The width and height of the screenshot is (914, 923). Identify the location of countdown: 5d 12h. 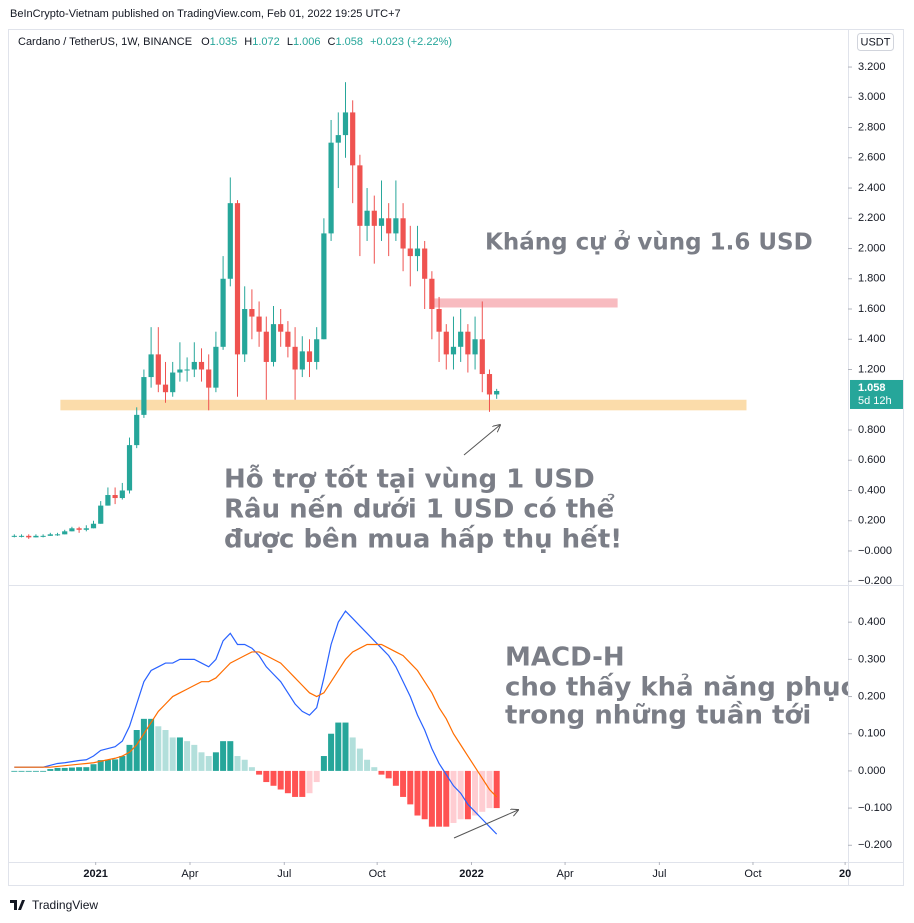
(875, 401).